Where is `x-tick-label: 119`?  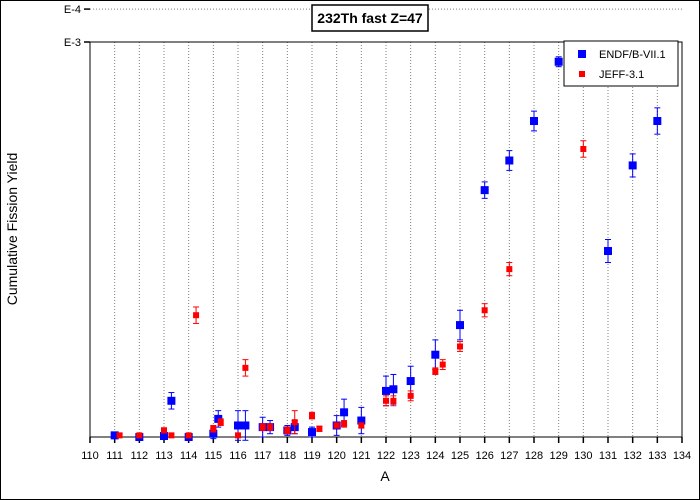 x-tick-label: 119 is located at coordinates (312, 456).